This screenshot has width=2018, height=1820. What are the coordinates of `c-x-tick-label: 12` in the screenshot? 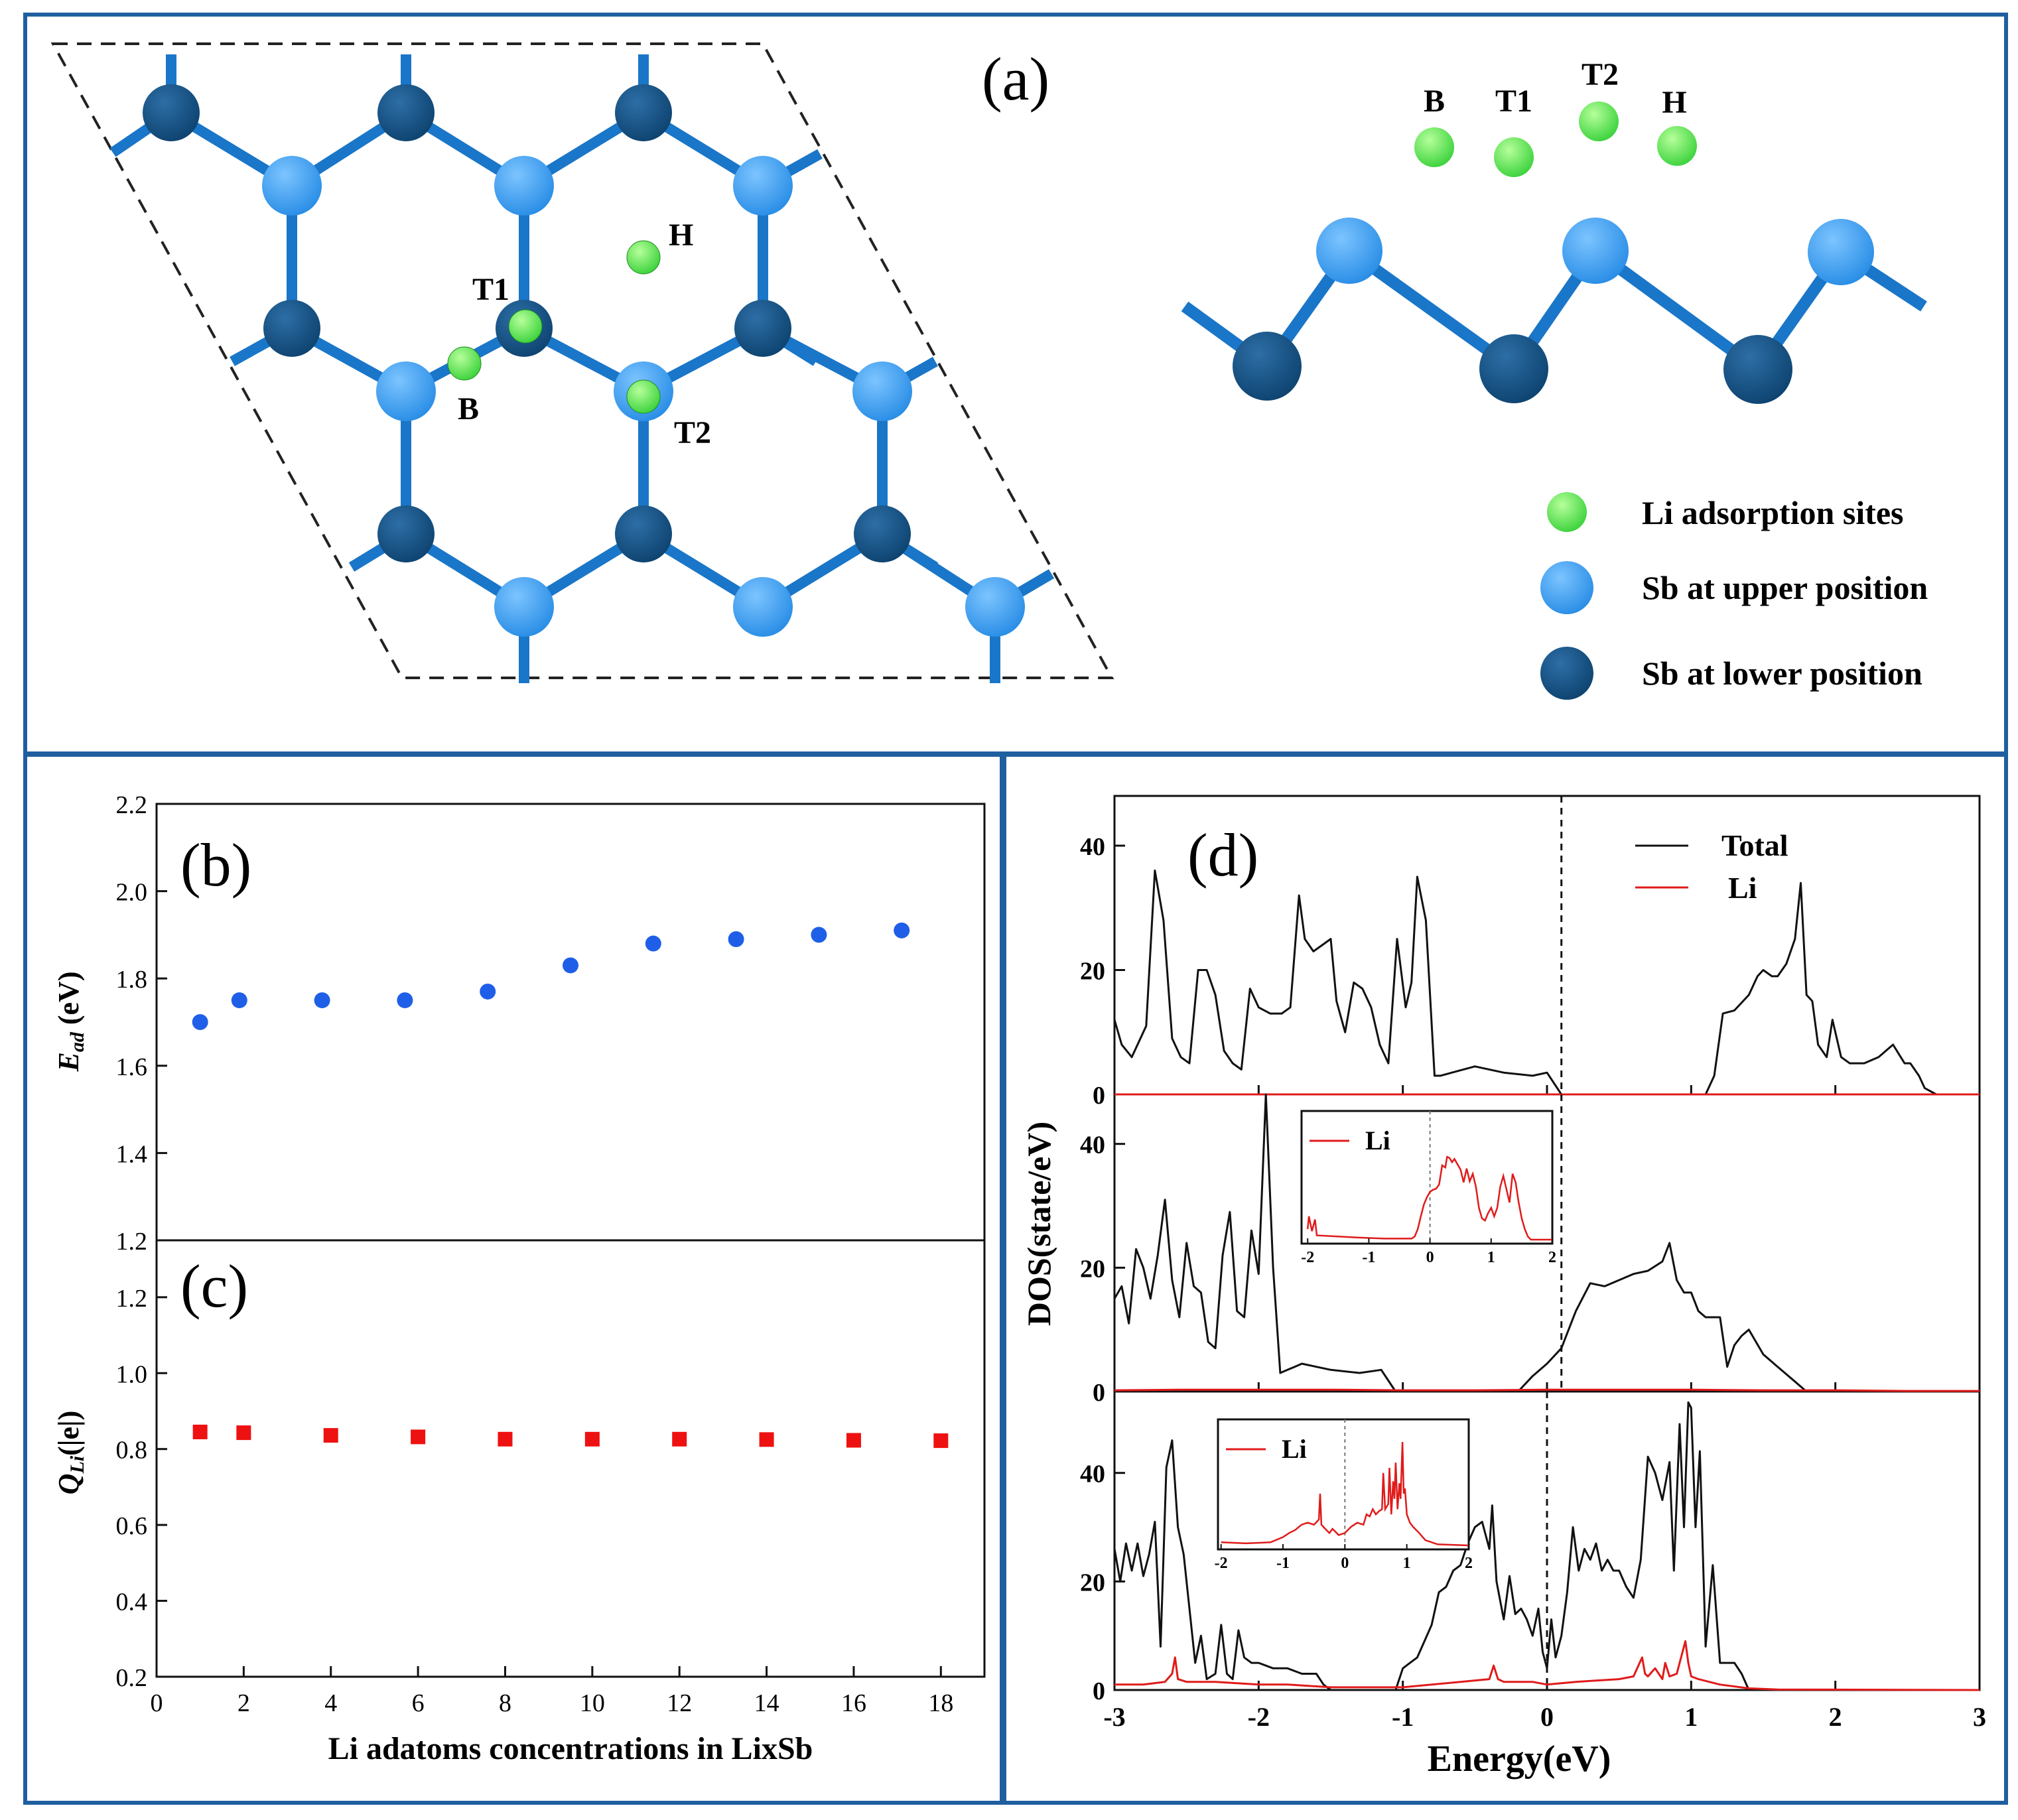 It's located at (679, 1703).